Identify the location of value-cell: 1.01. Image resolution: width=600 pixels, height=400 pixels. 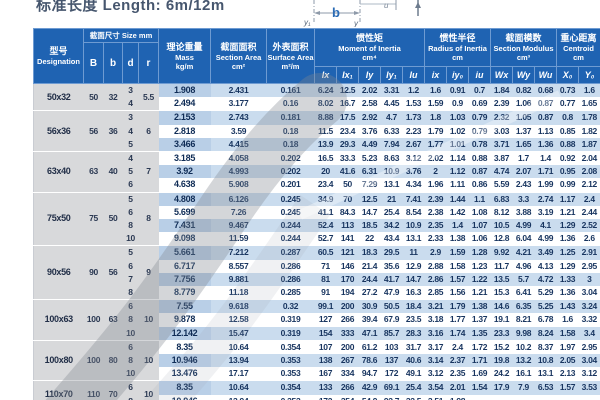
(457, 144).